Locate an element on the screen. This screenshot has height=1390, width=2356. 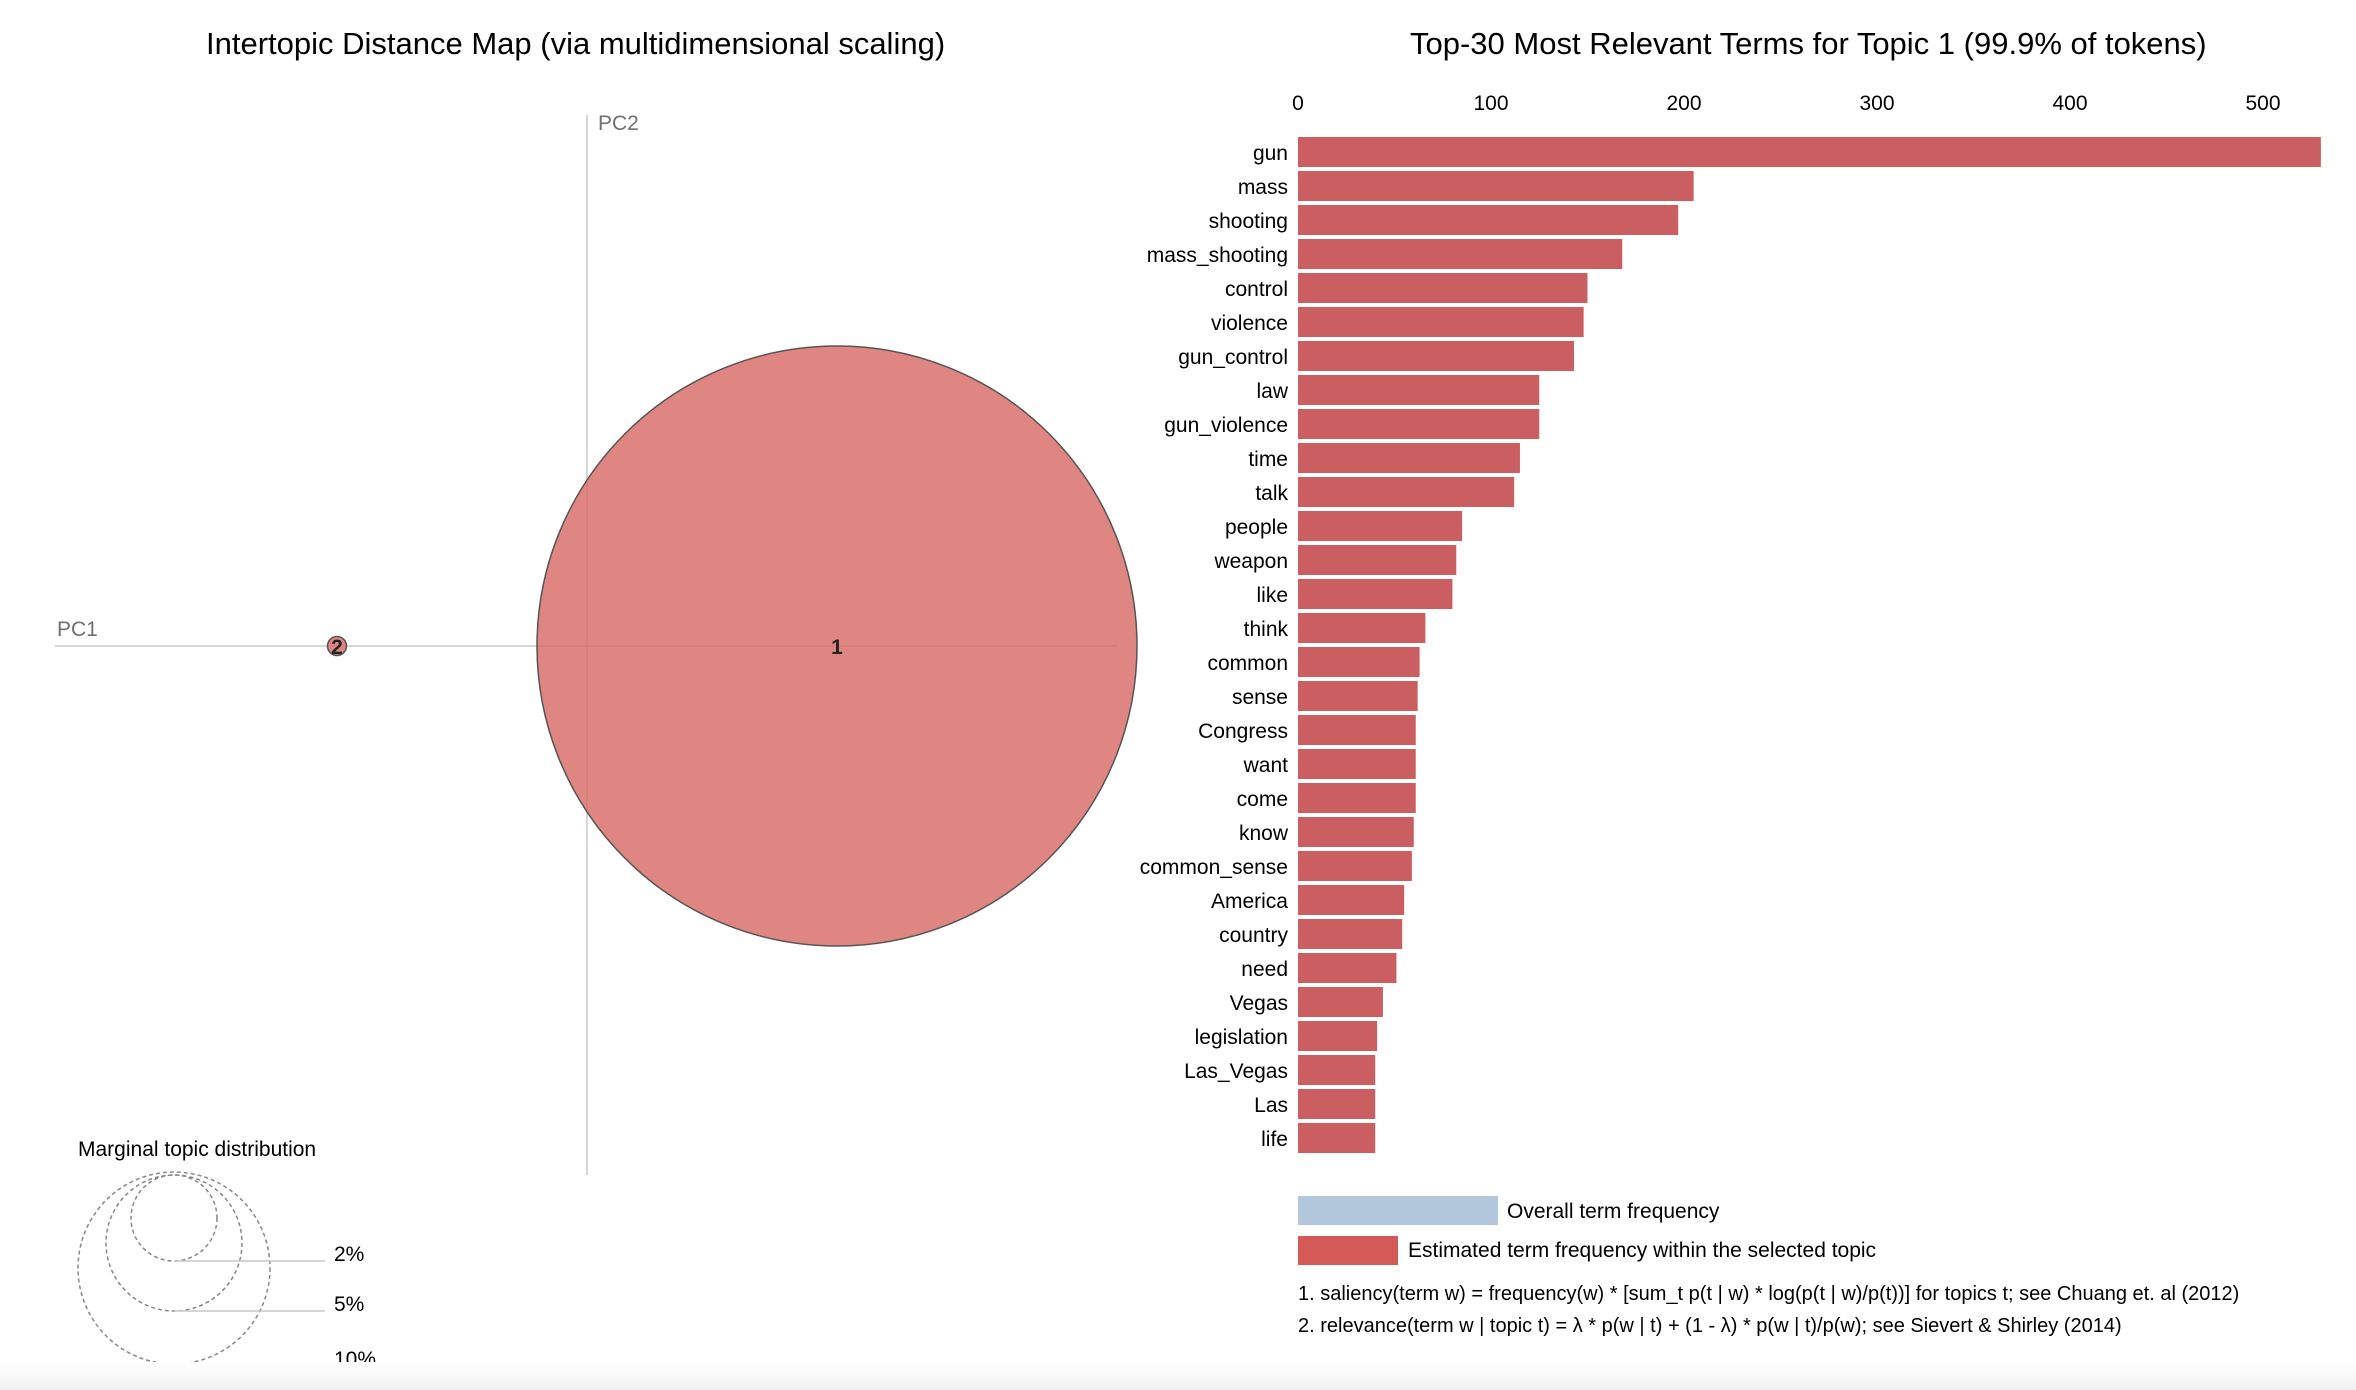
term-label-know: know is located at coordinates (1264, 833).